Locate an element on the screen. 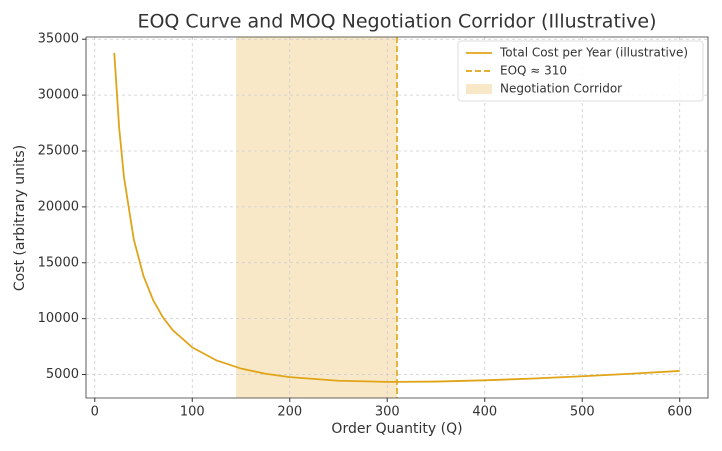 The width and height of the screenshot is (722, 451). x-tick-label: 0 is located at coordinates (95, 412).